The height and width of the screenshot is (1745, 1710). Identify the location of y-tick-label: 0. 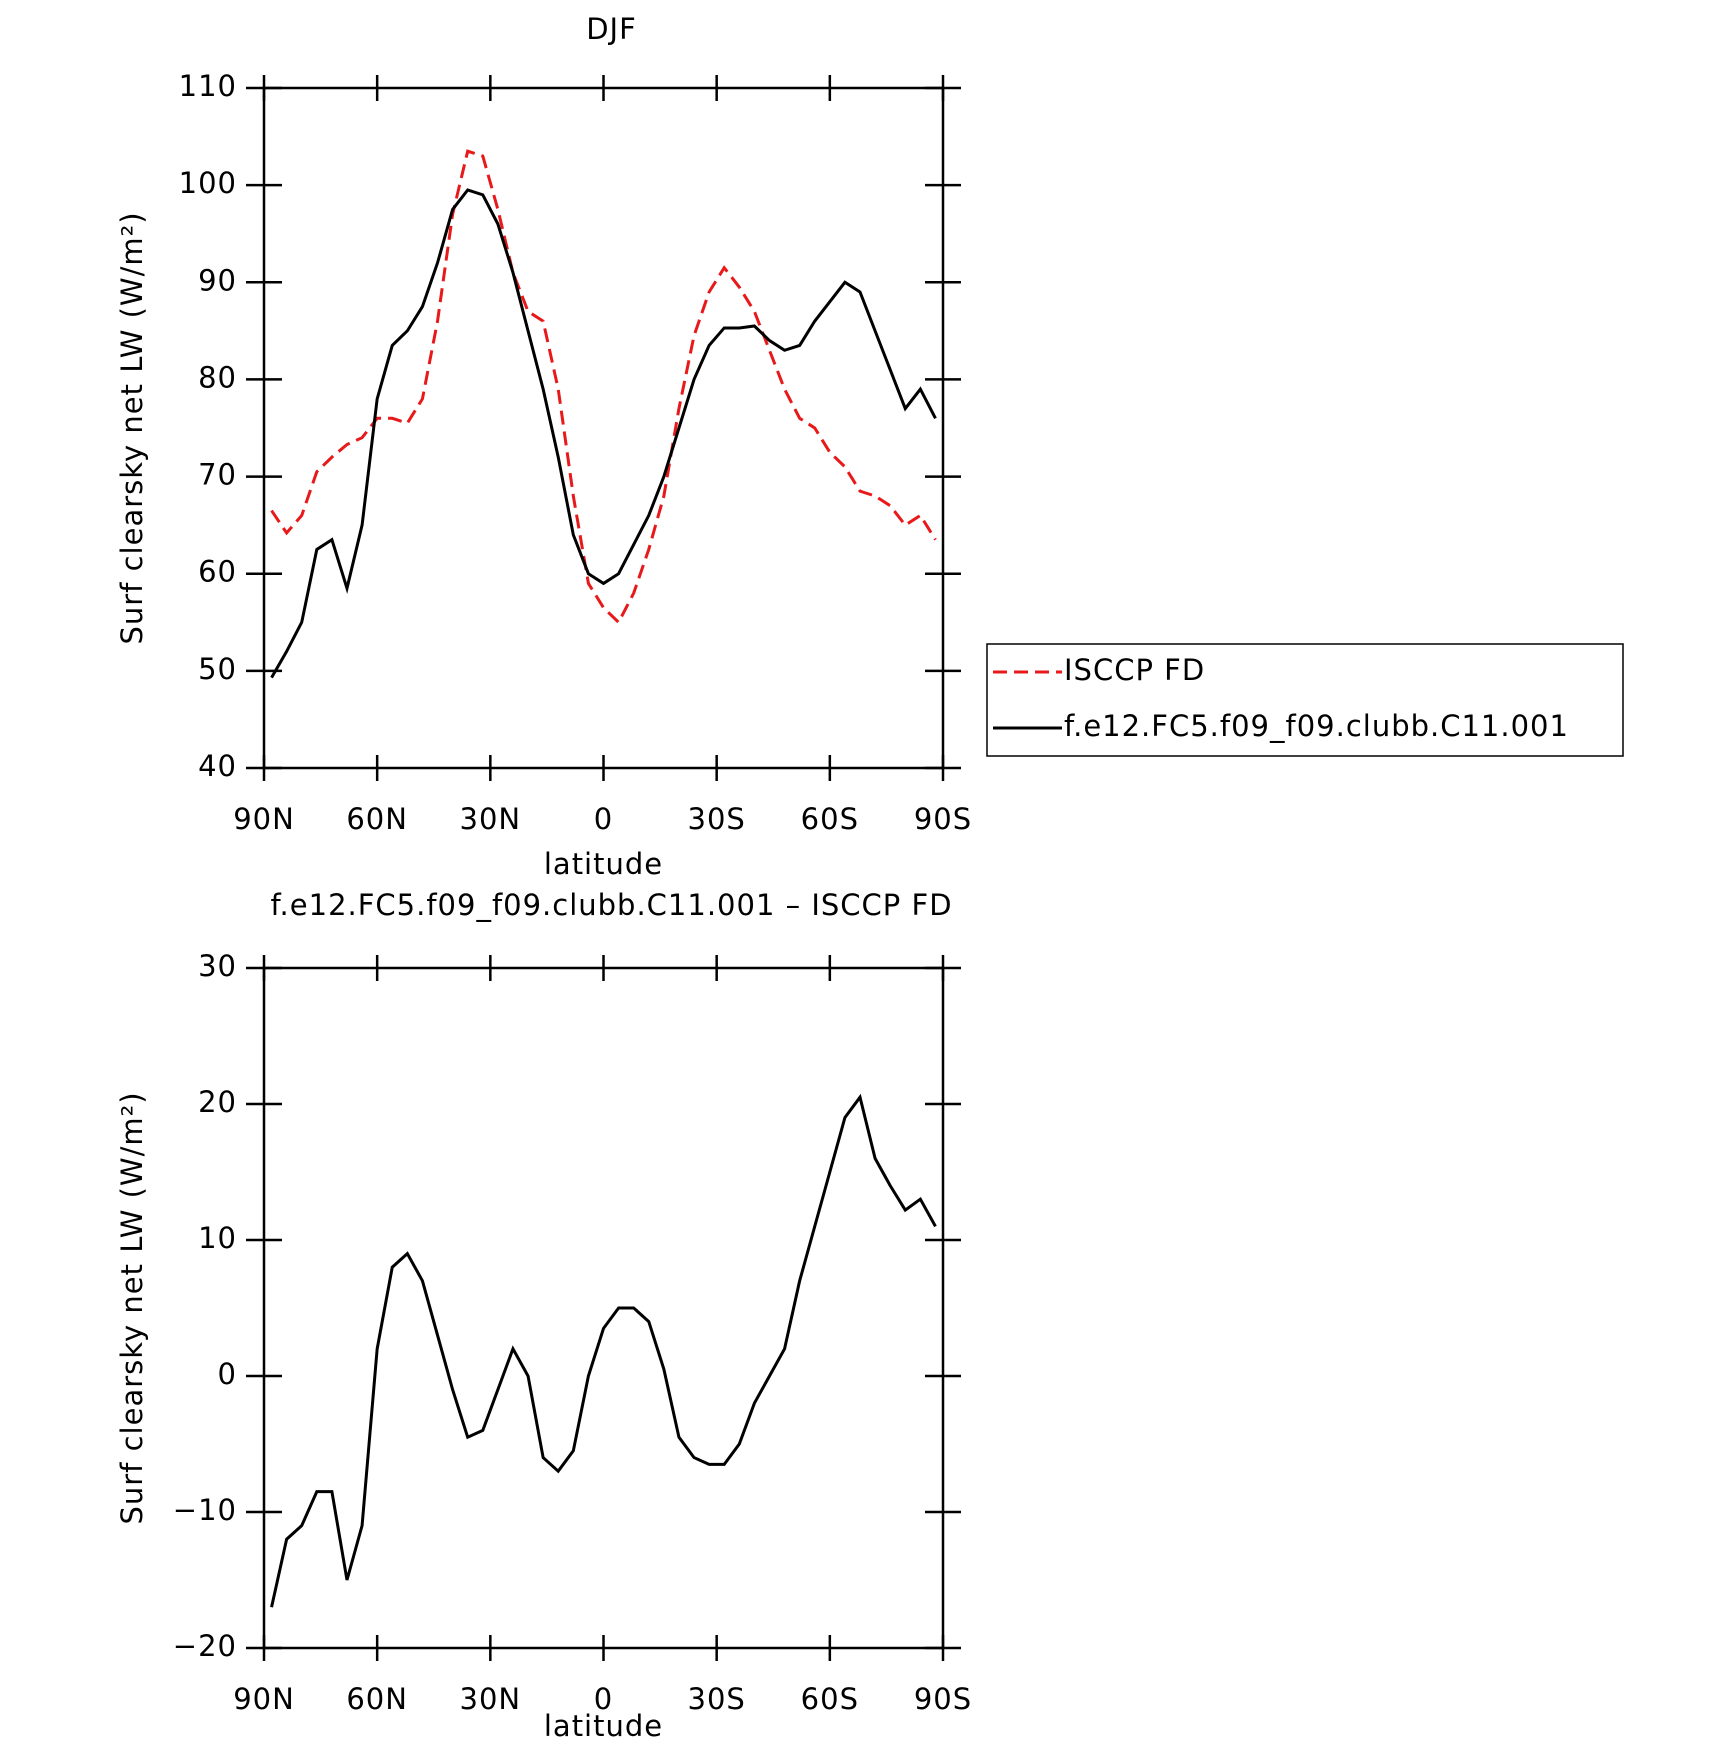
(227, 1374).